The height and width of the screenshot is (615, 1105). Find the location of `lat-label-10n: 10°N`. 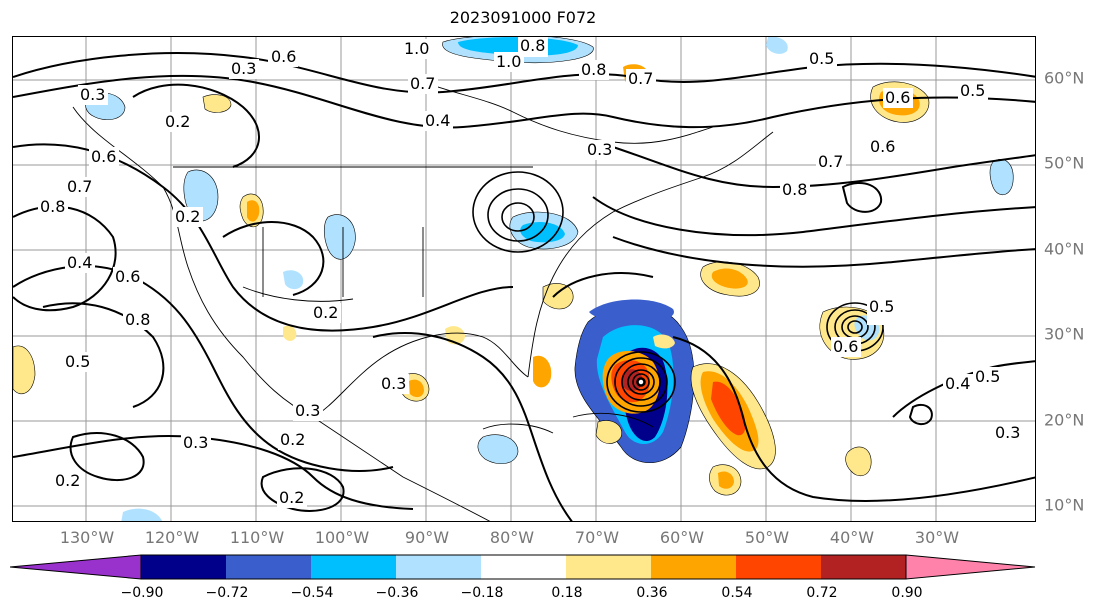

lat-label-10n: 10°N is located at coordinates (1064, 505).